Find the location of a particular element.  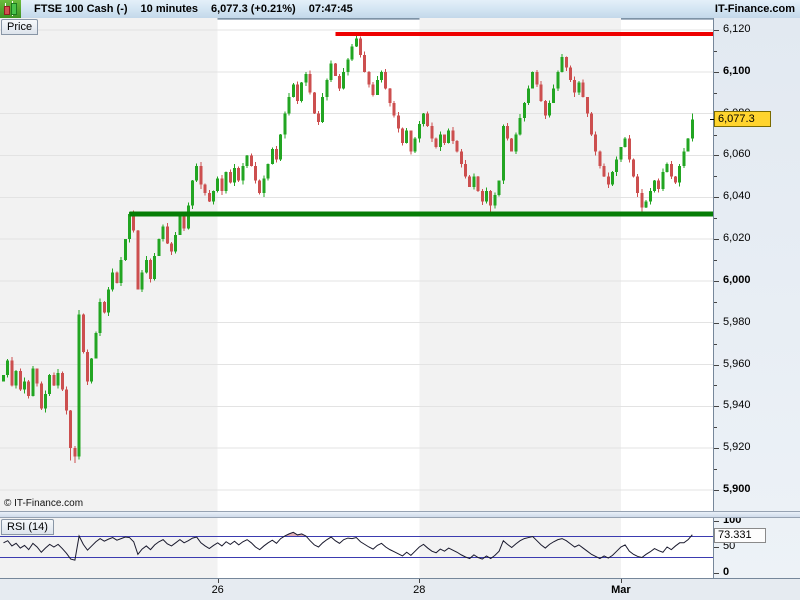

candlestick-icon is located at coordinates (10, 9).